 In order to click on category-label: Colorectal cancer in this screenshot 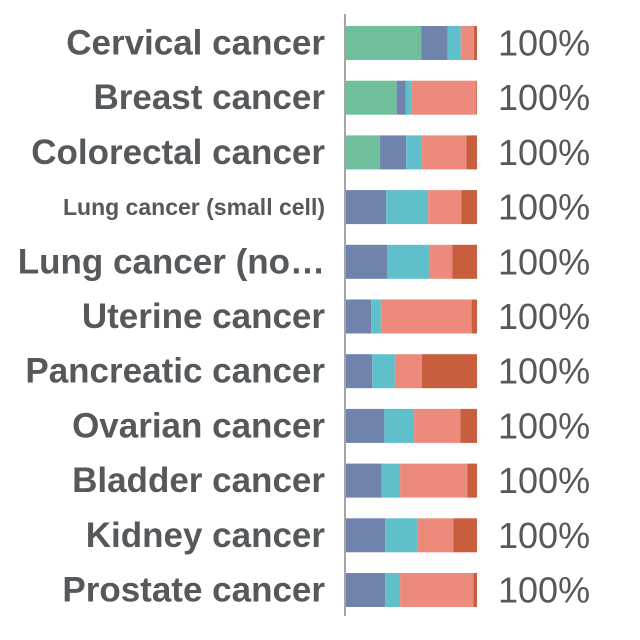, I will do `click(178, 152)`.